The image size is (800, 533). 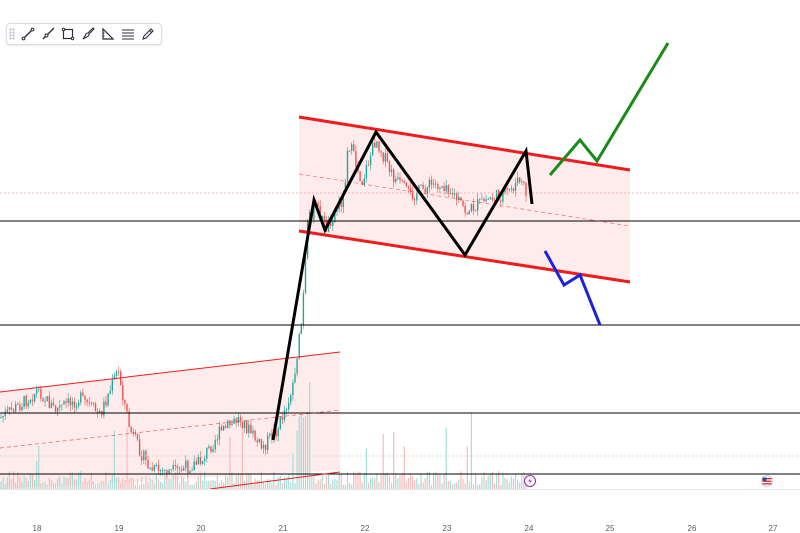 What do you see at coordinates (610, 528) in the screenshot?
I see `x-tick-label: 25` at bounding box center [610, 528].